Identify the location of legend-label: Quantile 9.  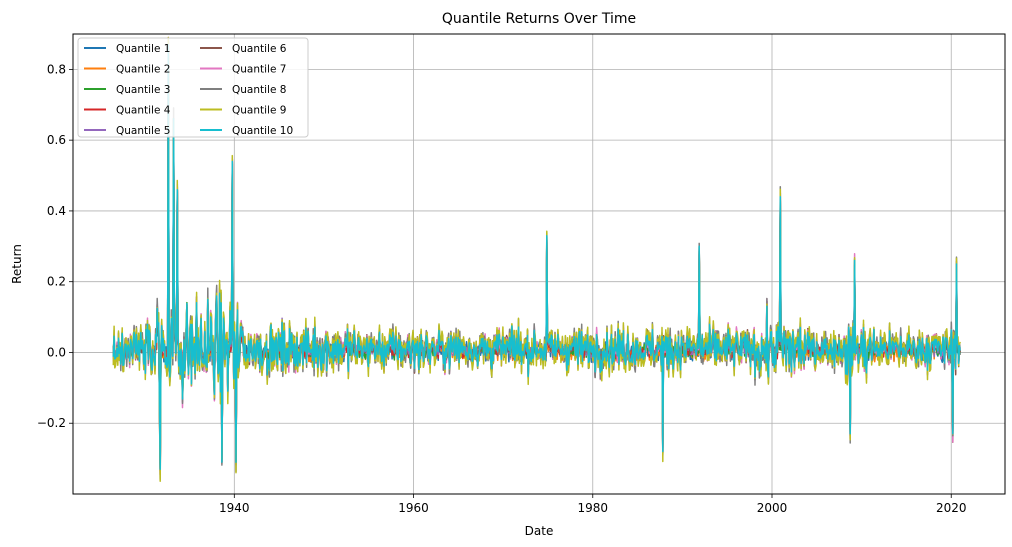
(259, 111).